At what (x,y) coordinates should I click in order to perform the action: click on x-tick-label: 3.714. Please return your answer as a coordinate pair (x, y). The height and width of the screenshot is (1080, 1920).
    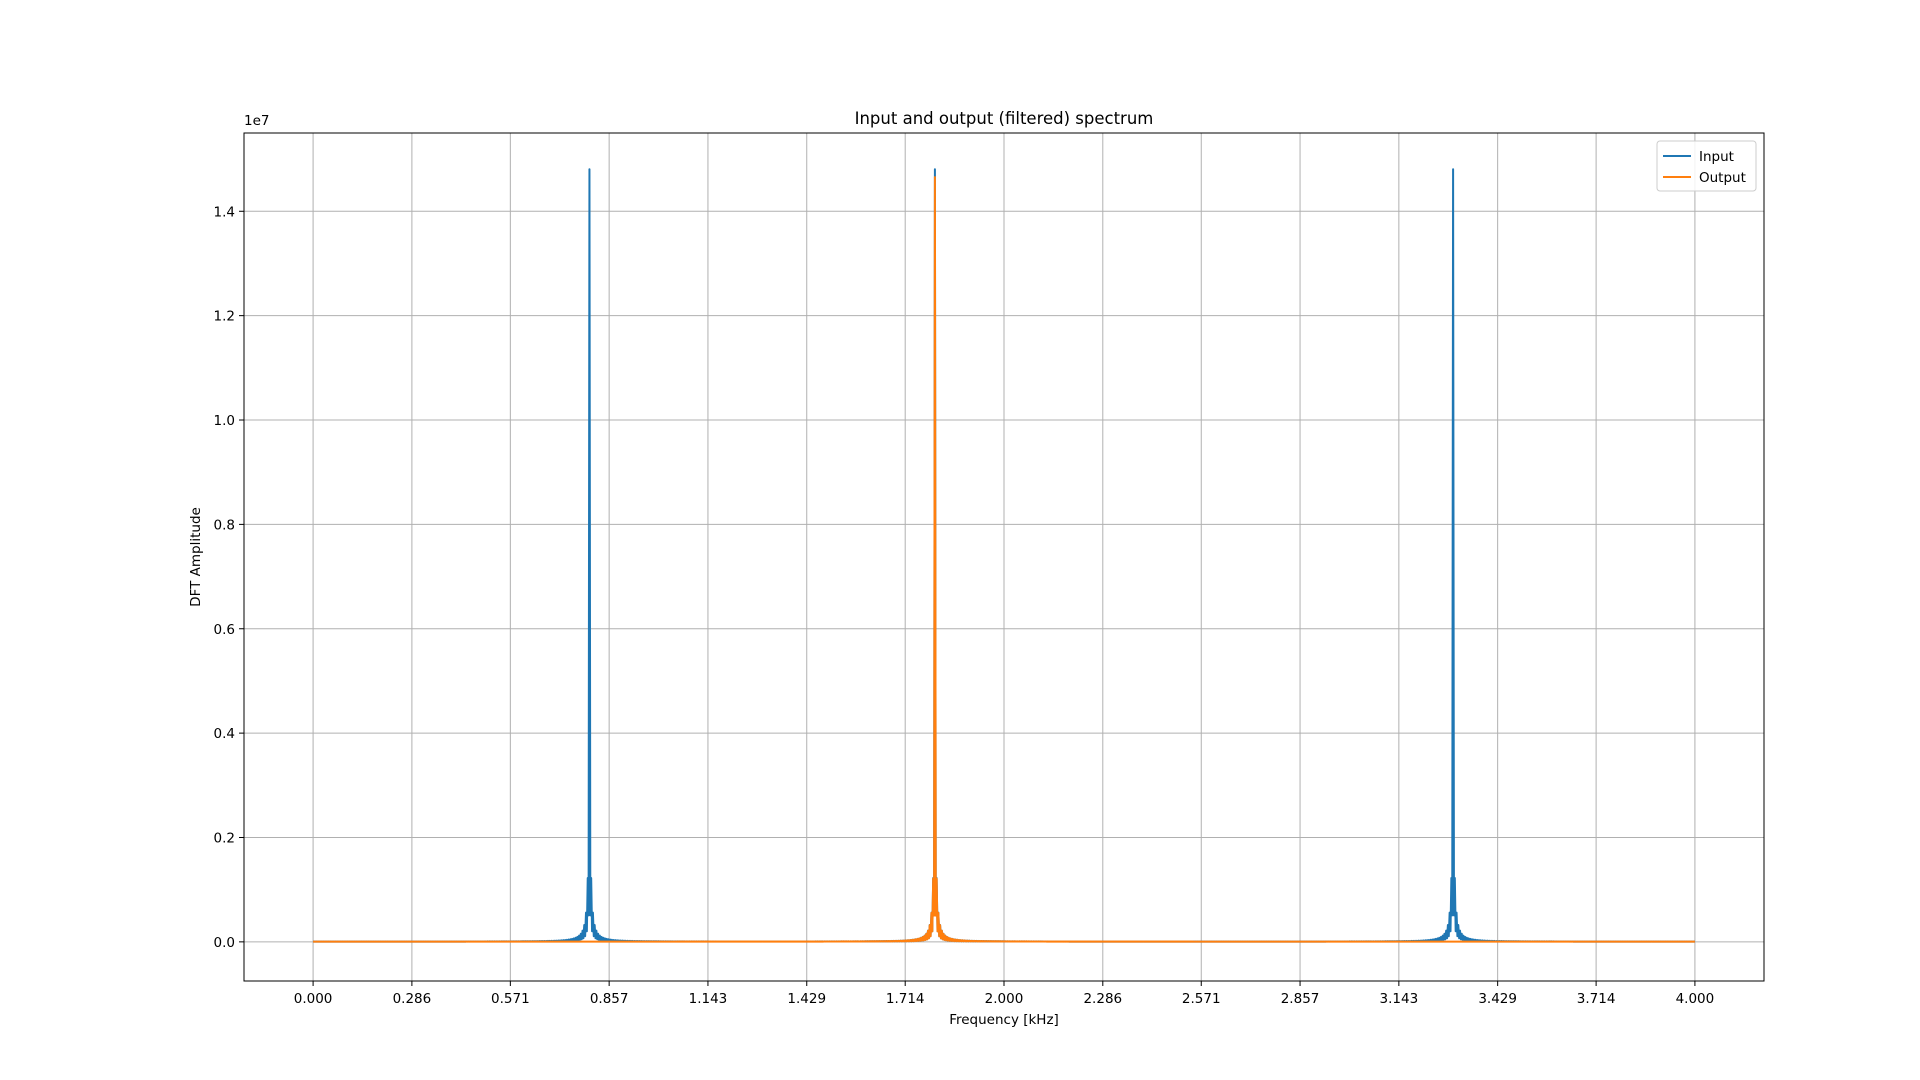
    Looking at the image, I should click on (1596, 999).